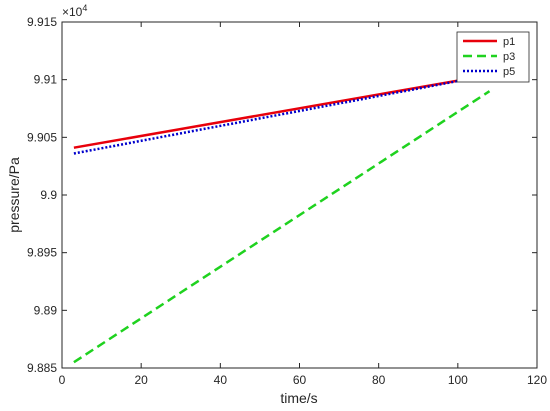  What do you see at coordinates (42, 137) in the screenshot?
I see `y-tick-label: 9.905` at bounding box center [42, 137].